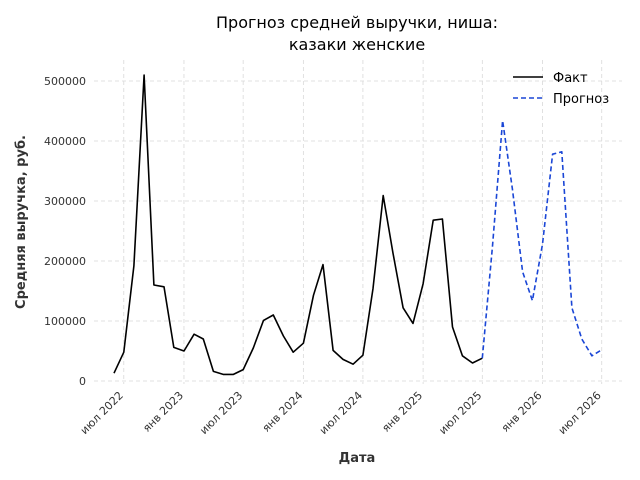 This screenshot has width=640, height=480. I want to click on y-tick-label: 200000, so click(65, 261).